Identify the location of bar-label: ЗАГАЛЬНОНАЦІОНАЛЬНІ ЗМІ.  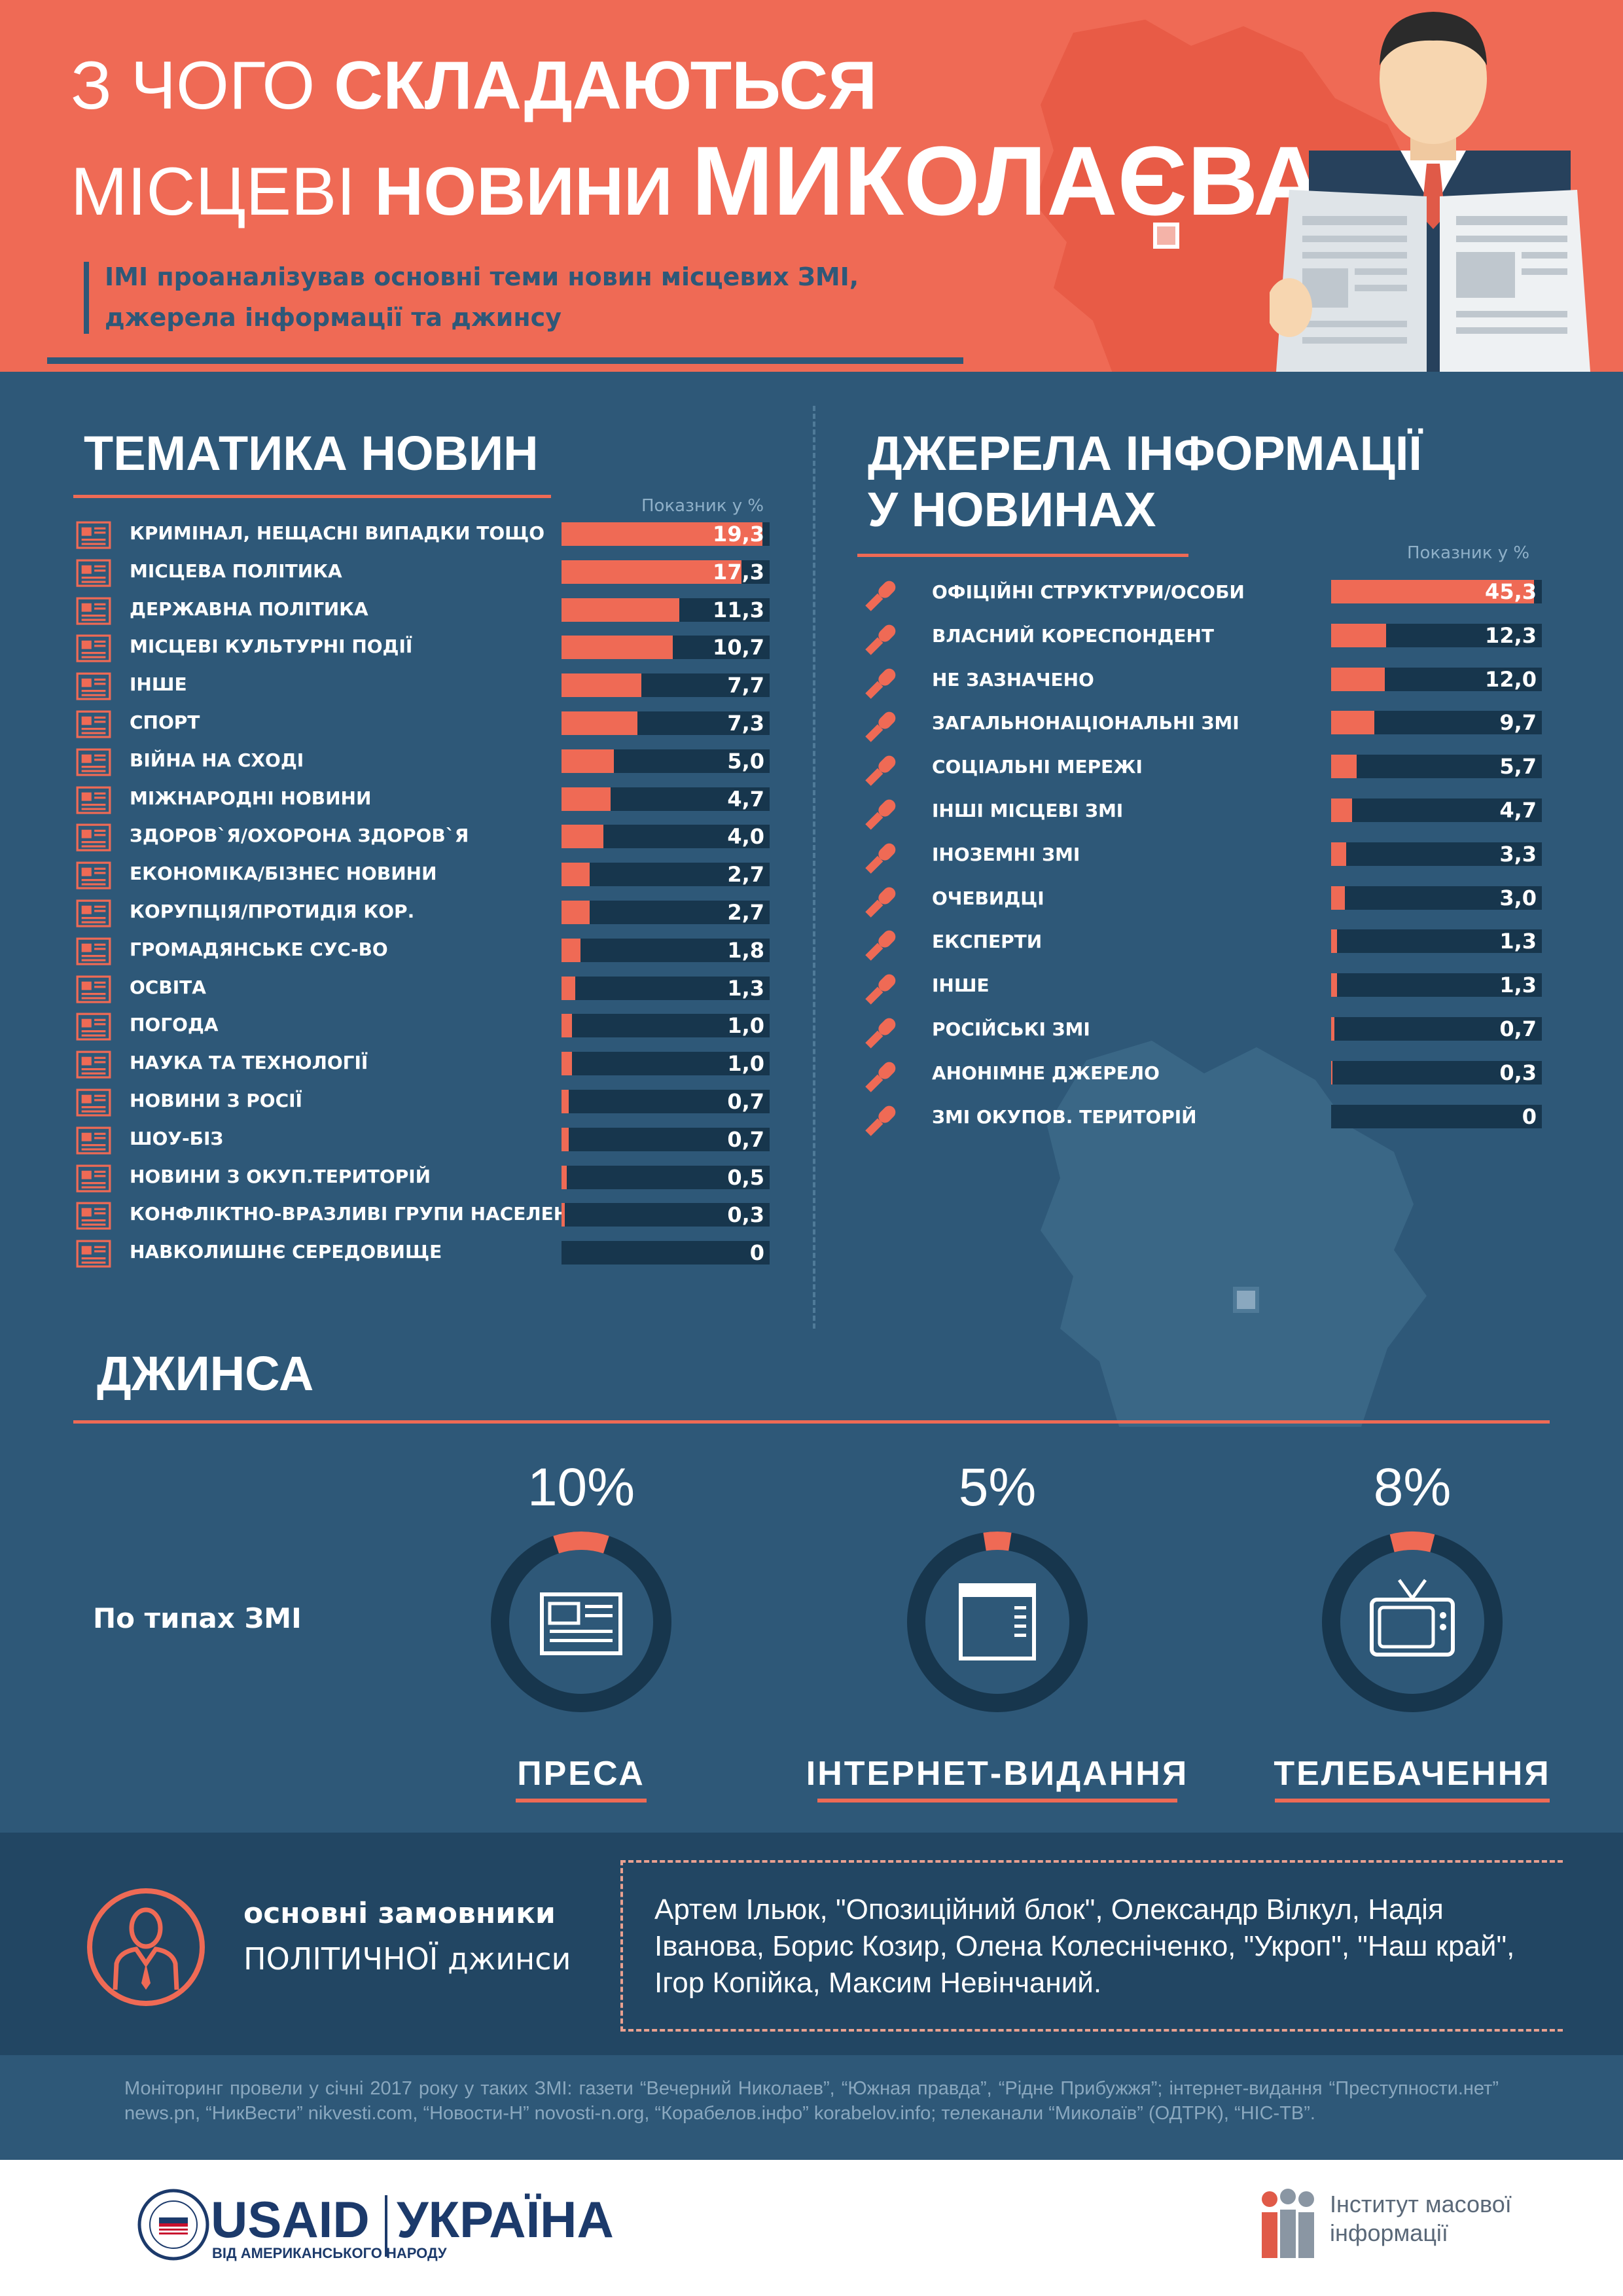
(1086, 723).